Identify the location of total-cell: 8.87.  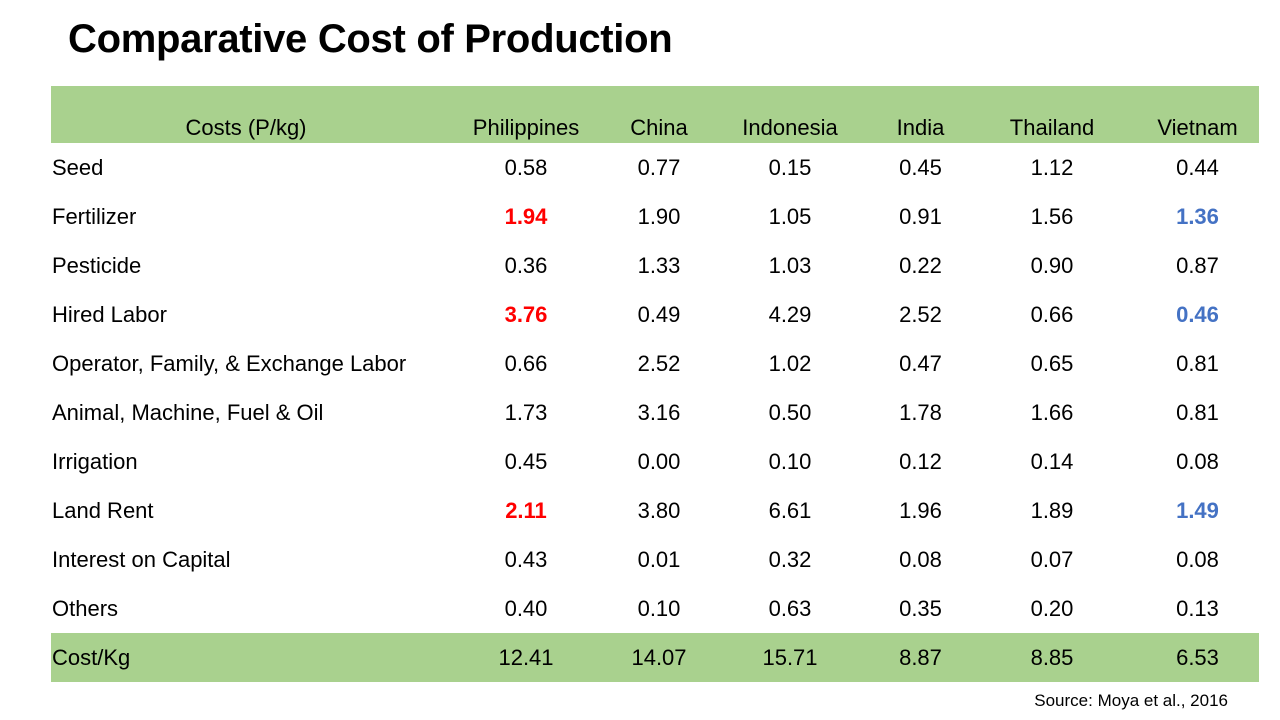
(920, 657).